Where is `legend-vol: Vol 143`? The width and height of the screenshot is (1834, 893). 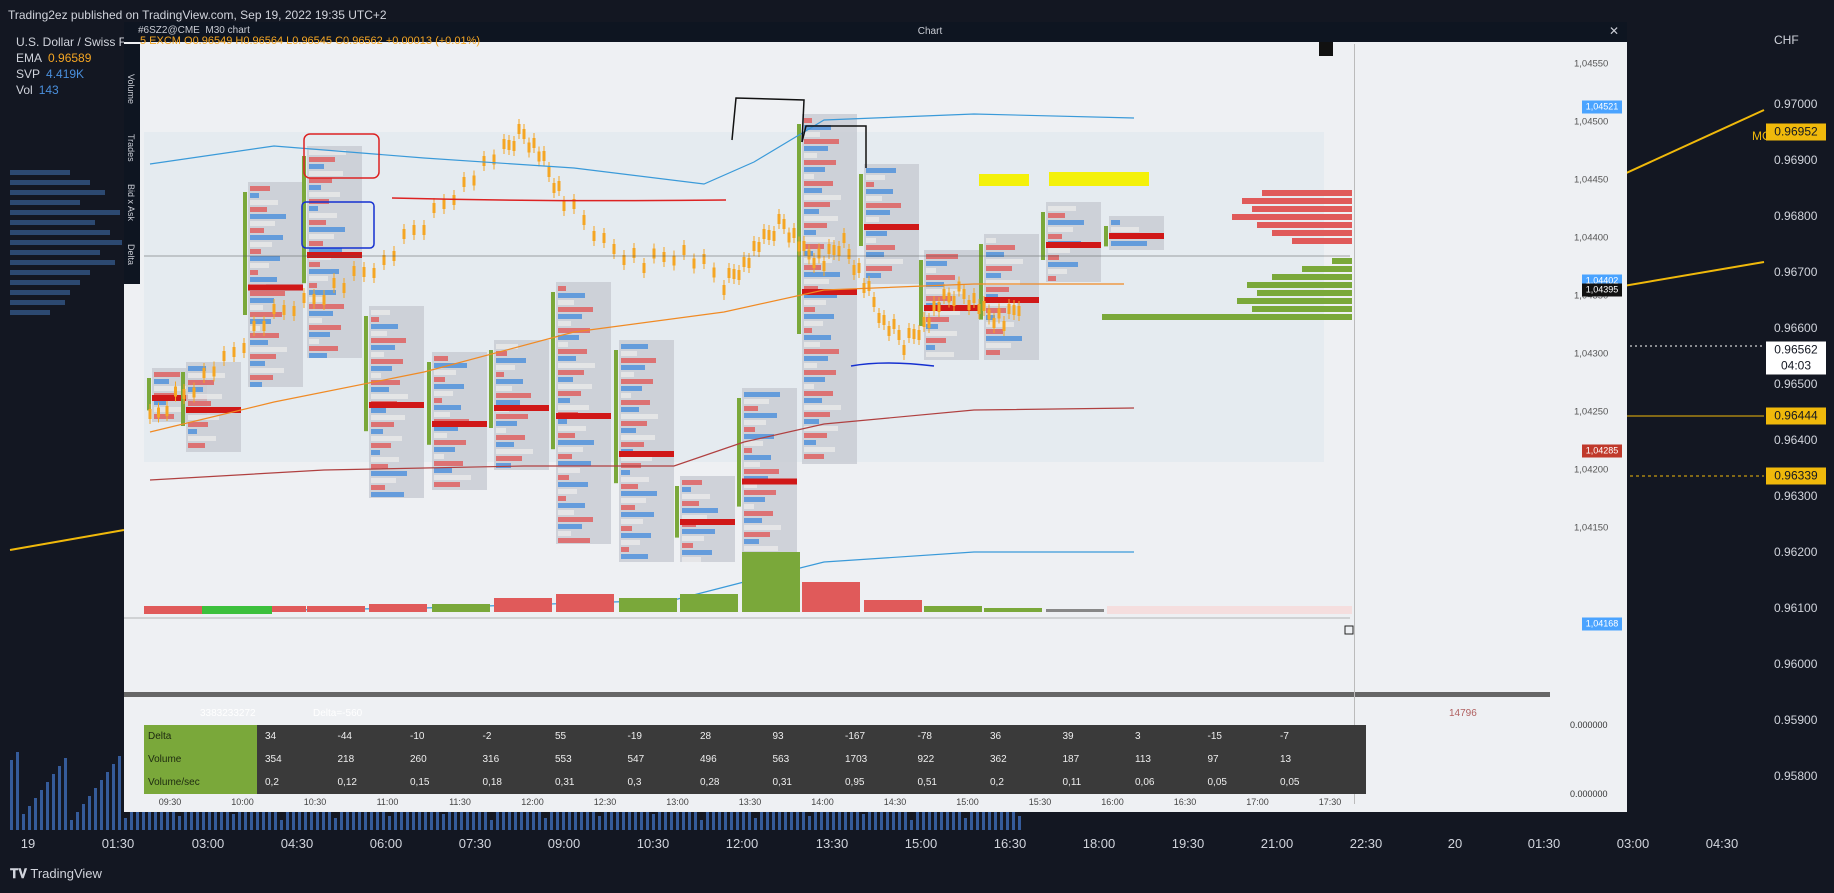
legend-vol: Vol 143 is located at coordinates (82, 90).